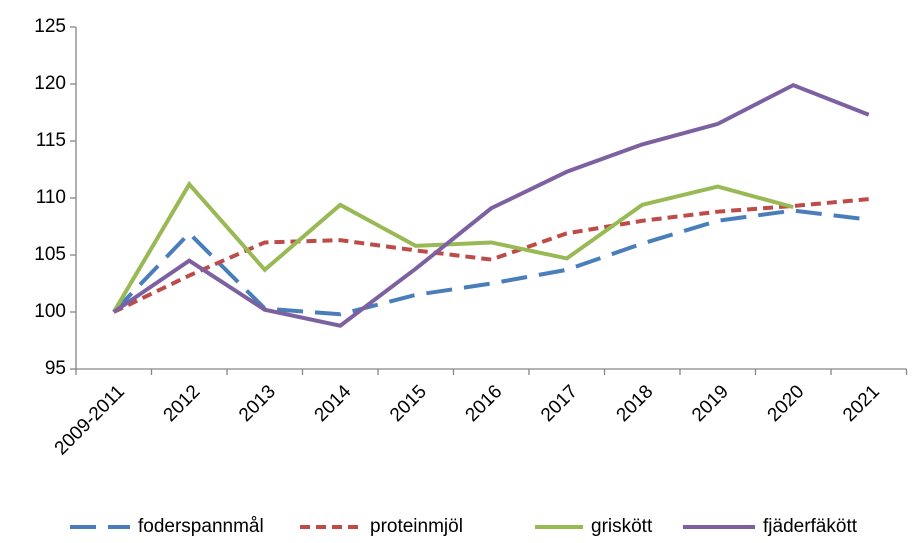  Describe the element at coordinates (559, 403) in the screenshot. I see `x-tick-label: 2017` at that location.